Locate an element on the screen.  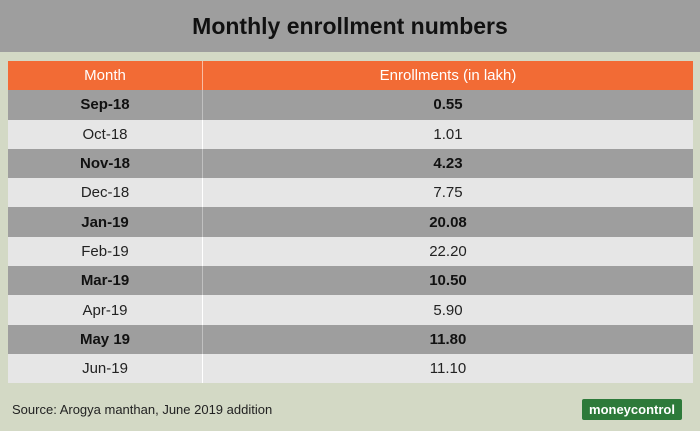
page-title: Monthly enrollment numbers is located at coordinates (350, 25).